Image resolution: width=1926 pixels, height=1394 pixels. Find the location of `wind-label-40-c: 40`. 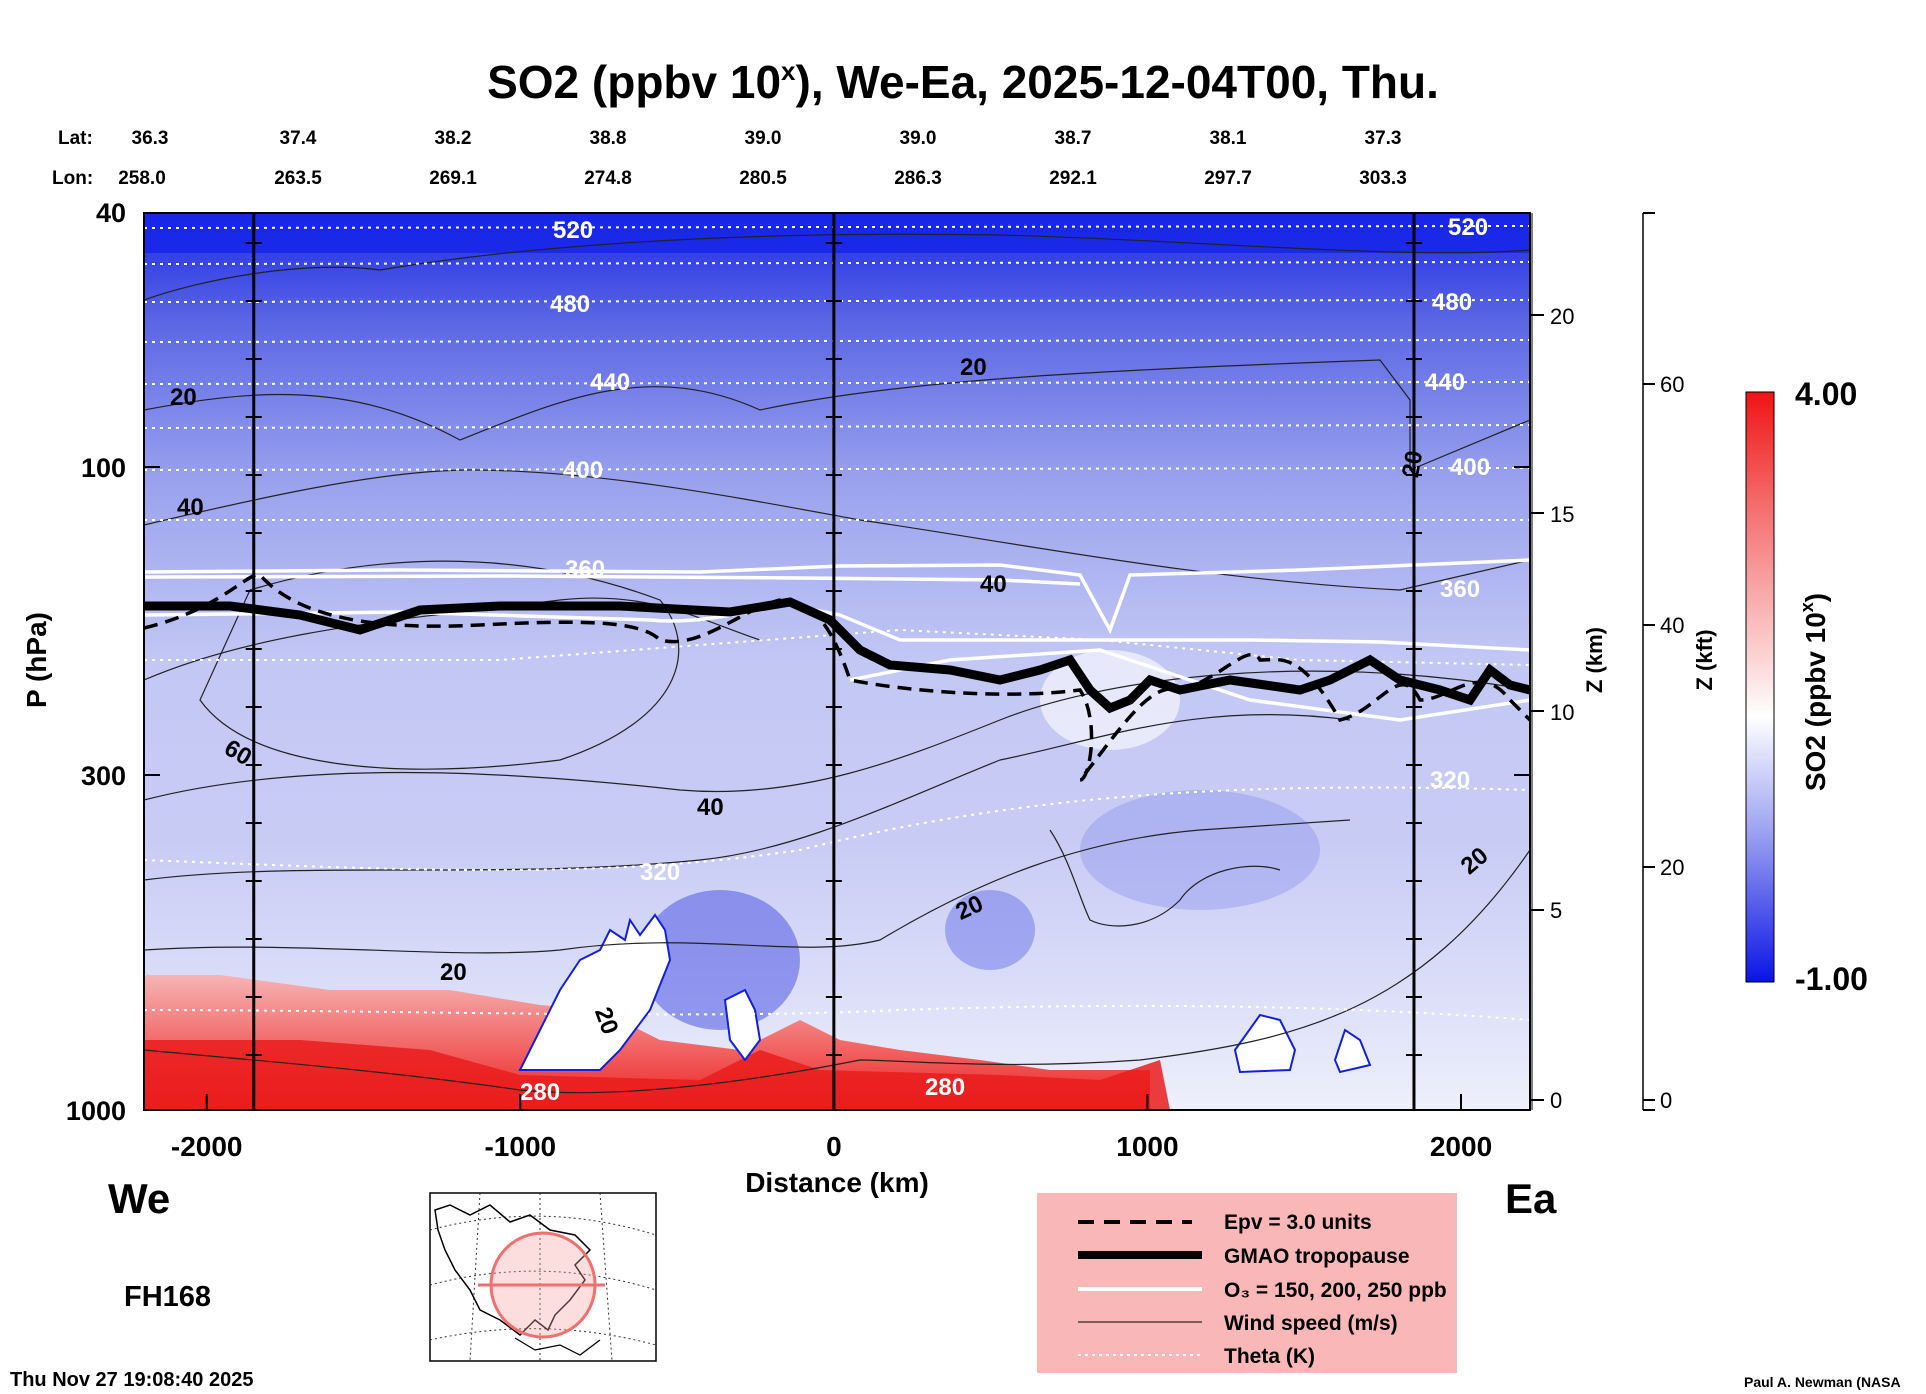

wind-label-40-c: 40 is located at coordinates (710, 807).